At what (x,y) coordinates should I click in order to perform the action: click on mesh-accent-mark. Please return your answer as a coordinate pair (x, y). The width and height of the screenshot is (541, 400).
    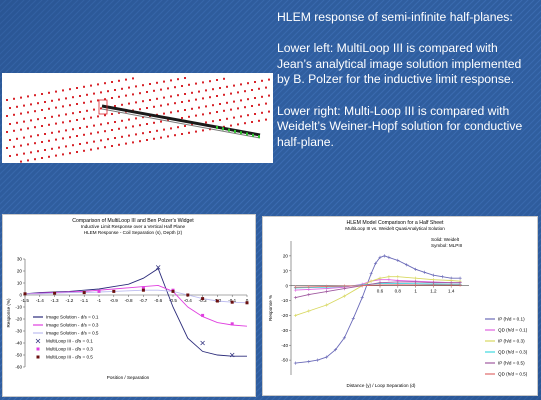
    Looking at the image, I should click on (235, 131).